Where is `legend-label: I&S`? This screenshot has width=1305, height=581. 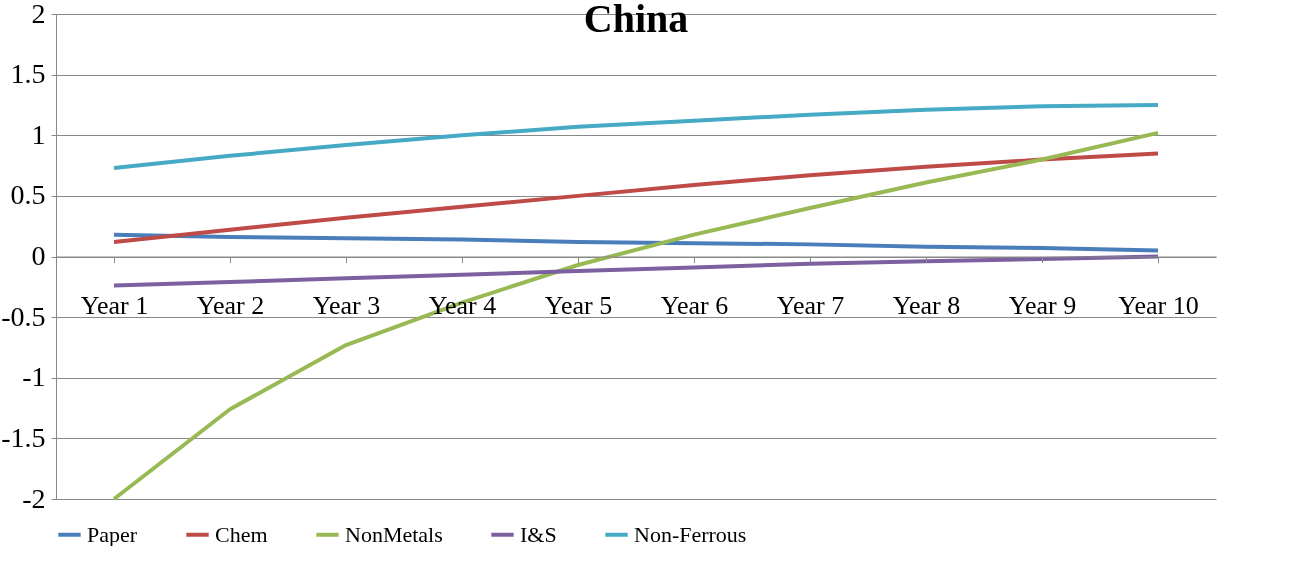
legend-label: I&S is located at coordinates (538, 534).